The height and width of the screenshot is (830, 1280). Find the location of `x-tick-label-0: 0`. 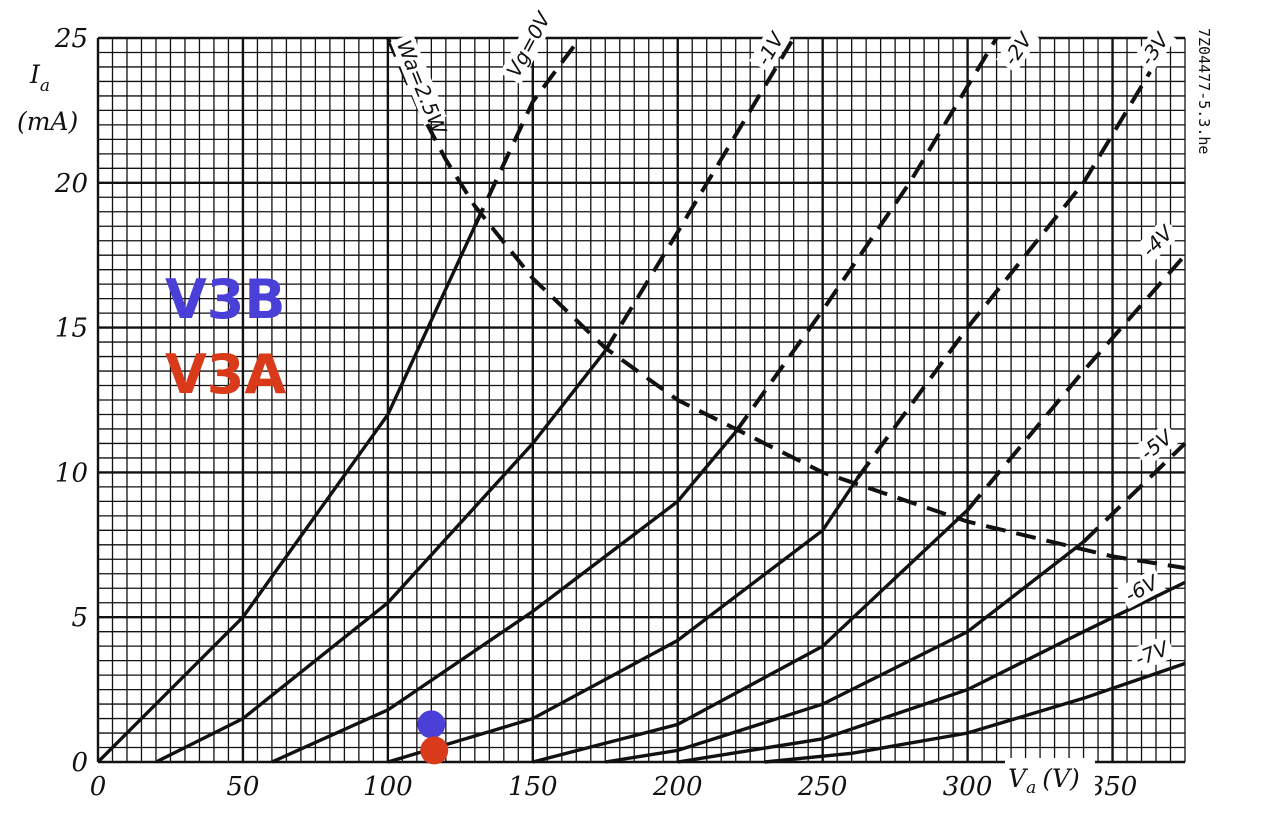

x-tick-label-0: 0 is located at coordinates (98, 787).